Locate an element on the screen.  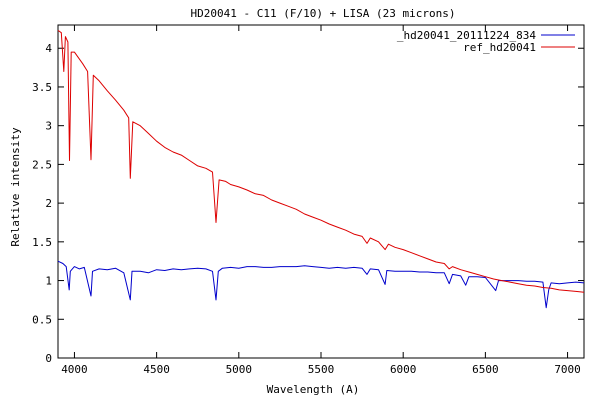
y-tick-label: 4 is located at coordinates (48, 48).